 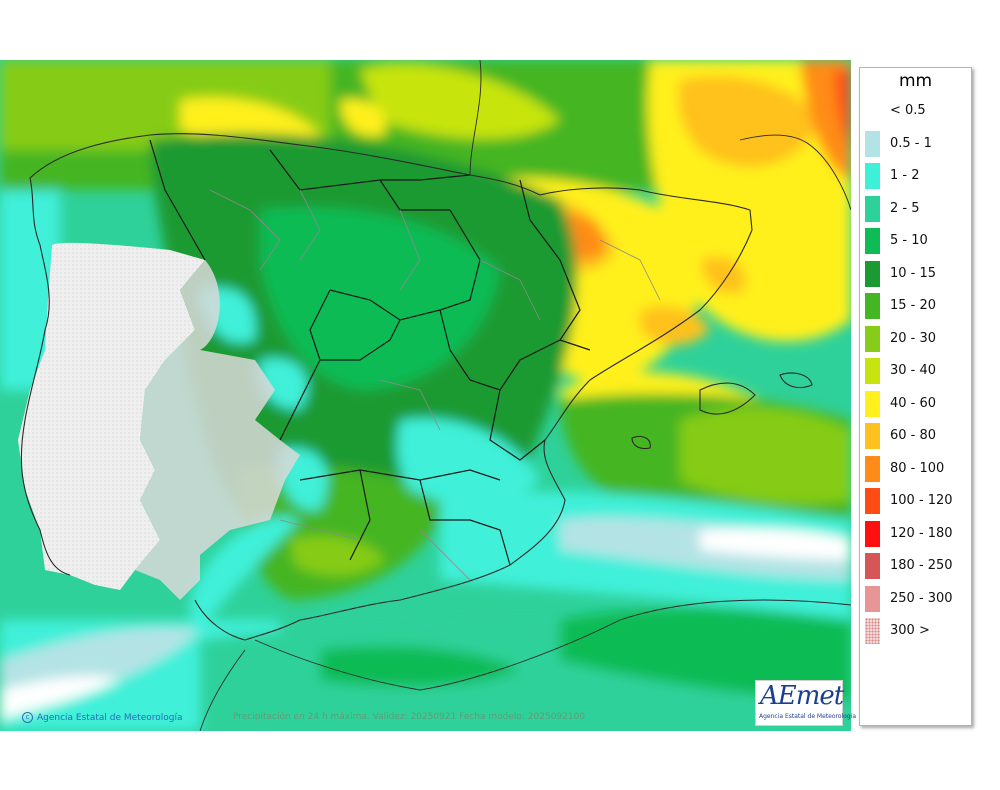 I want to click on legend-label: 40 - 60, so click(x=913, y=403).